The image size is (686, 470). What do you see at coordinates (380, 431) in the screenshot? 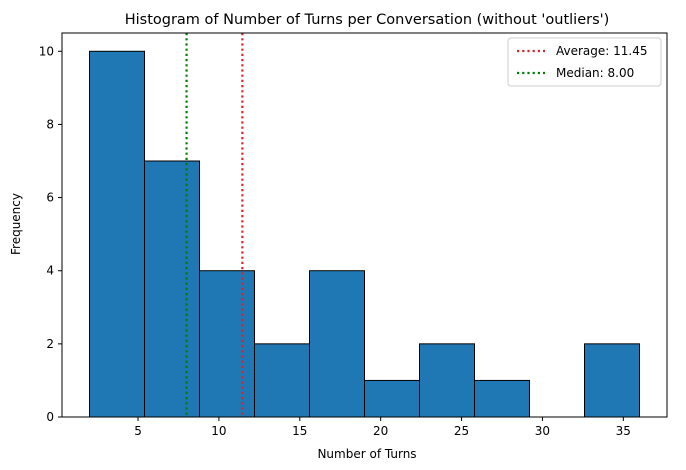
I see `x-tick-label: 20` at bounding box center [380, 431].